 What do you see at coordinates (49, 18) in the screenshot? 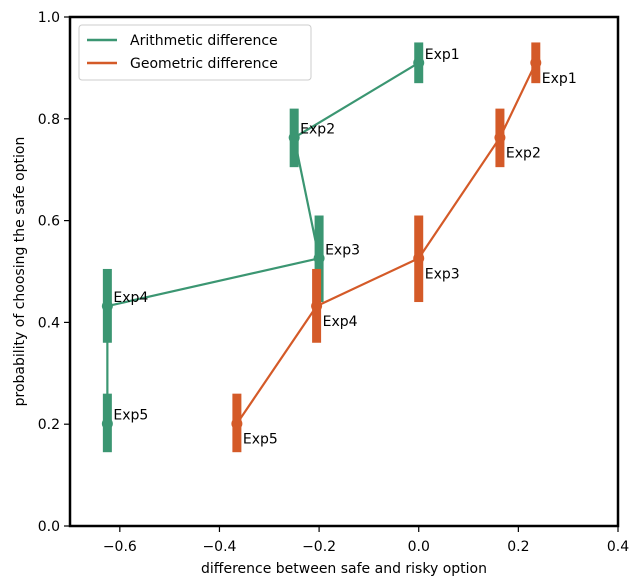
I see `y-tick-label: 1.0` at bounding box center [49, 18].